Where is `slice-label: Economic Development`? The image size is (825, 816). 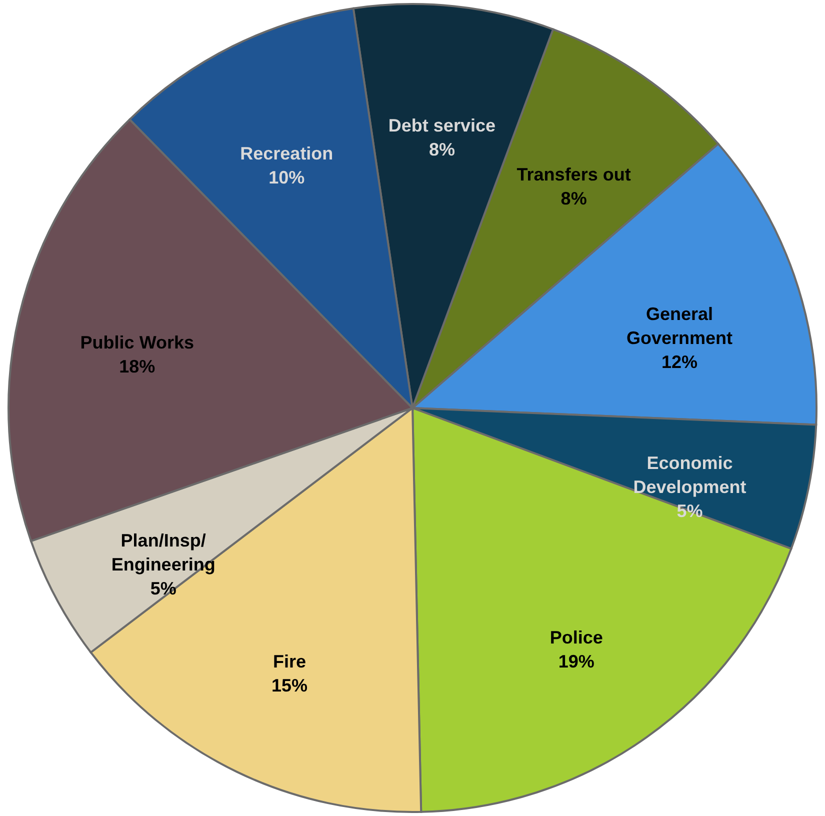
slice-label: Economic Development is located at coordinates (689, 474).